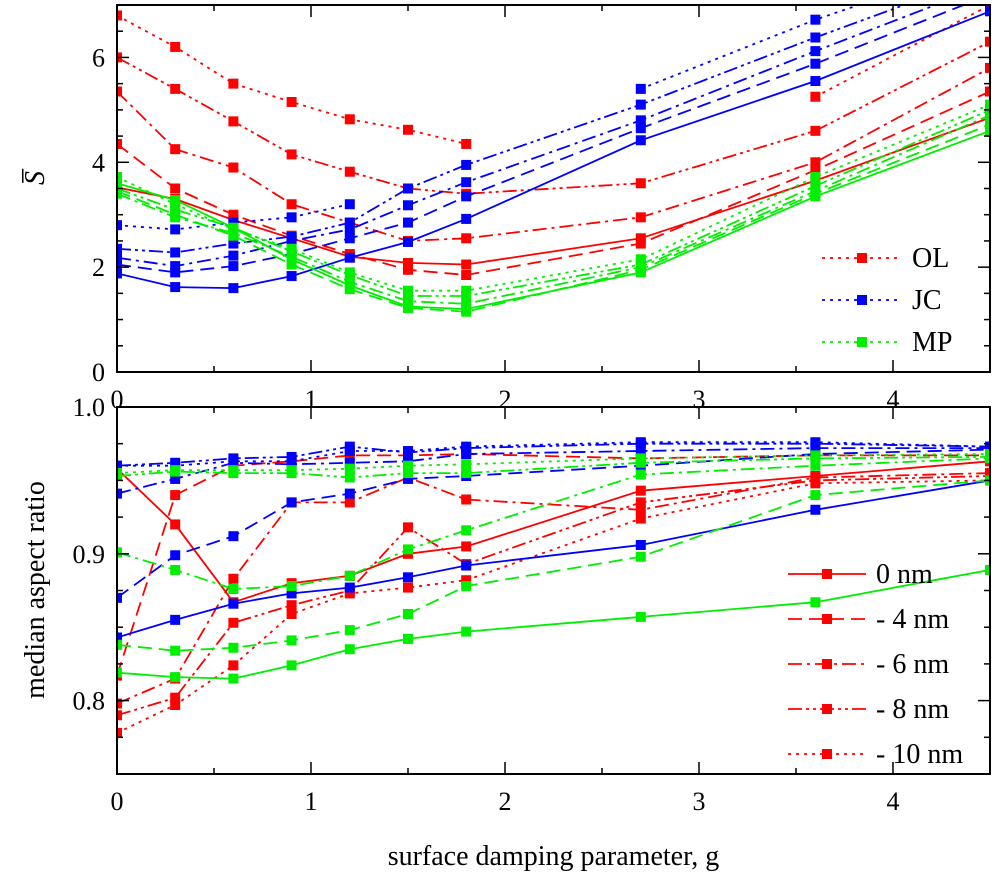 Image resolution: width=996 pixels, height=875 pixels. What do you see at coordinates (912, 619) in the screenshot?
I see `legend-label-dashed: - 4 nm` at bounding box center [912, 619].